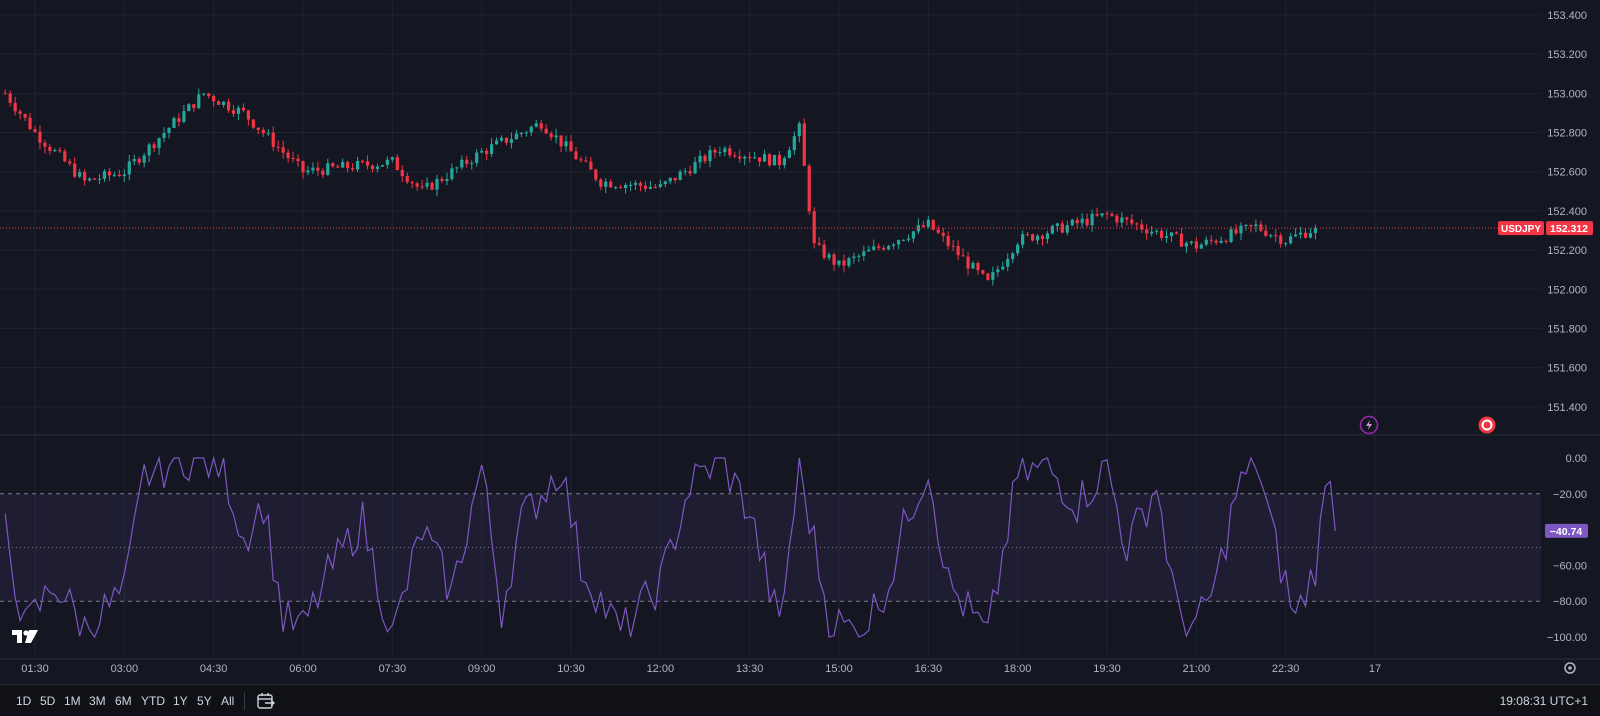 This screenshot has width=1600, height=716. What do you see at coordinates (35, 669) in the screenshot?
I see `time-axis-label: 01:30` at bounding box center [35, 669].